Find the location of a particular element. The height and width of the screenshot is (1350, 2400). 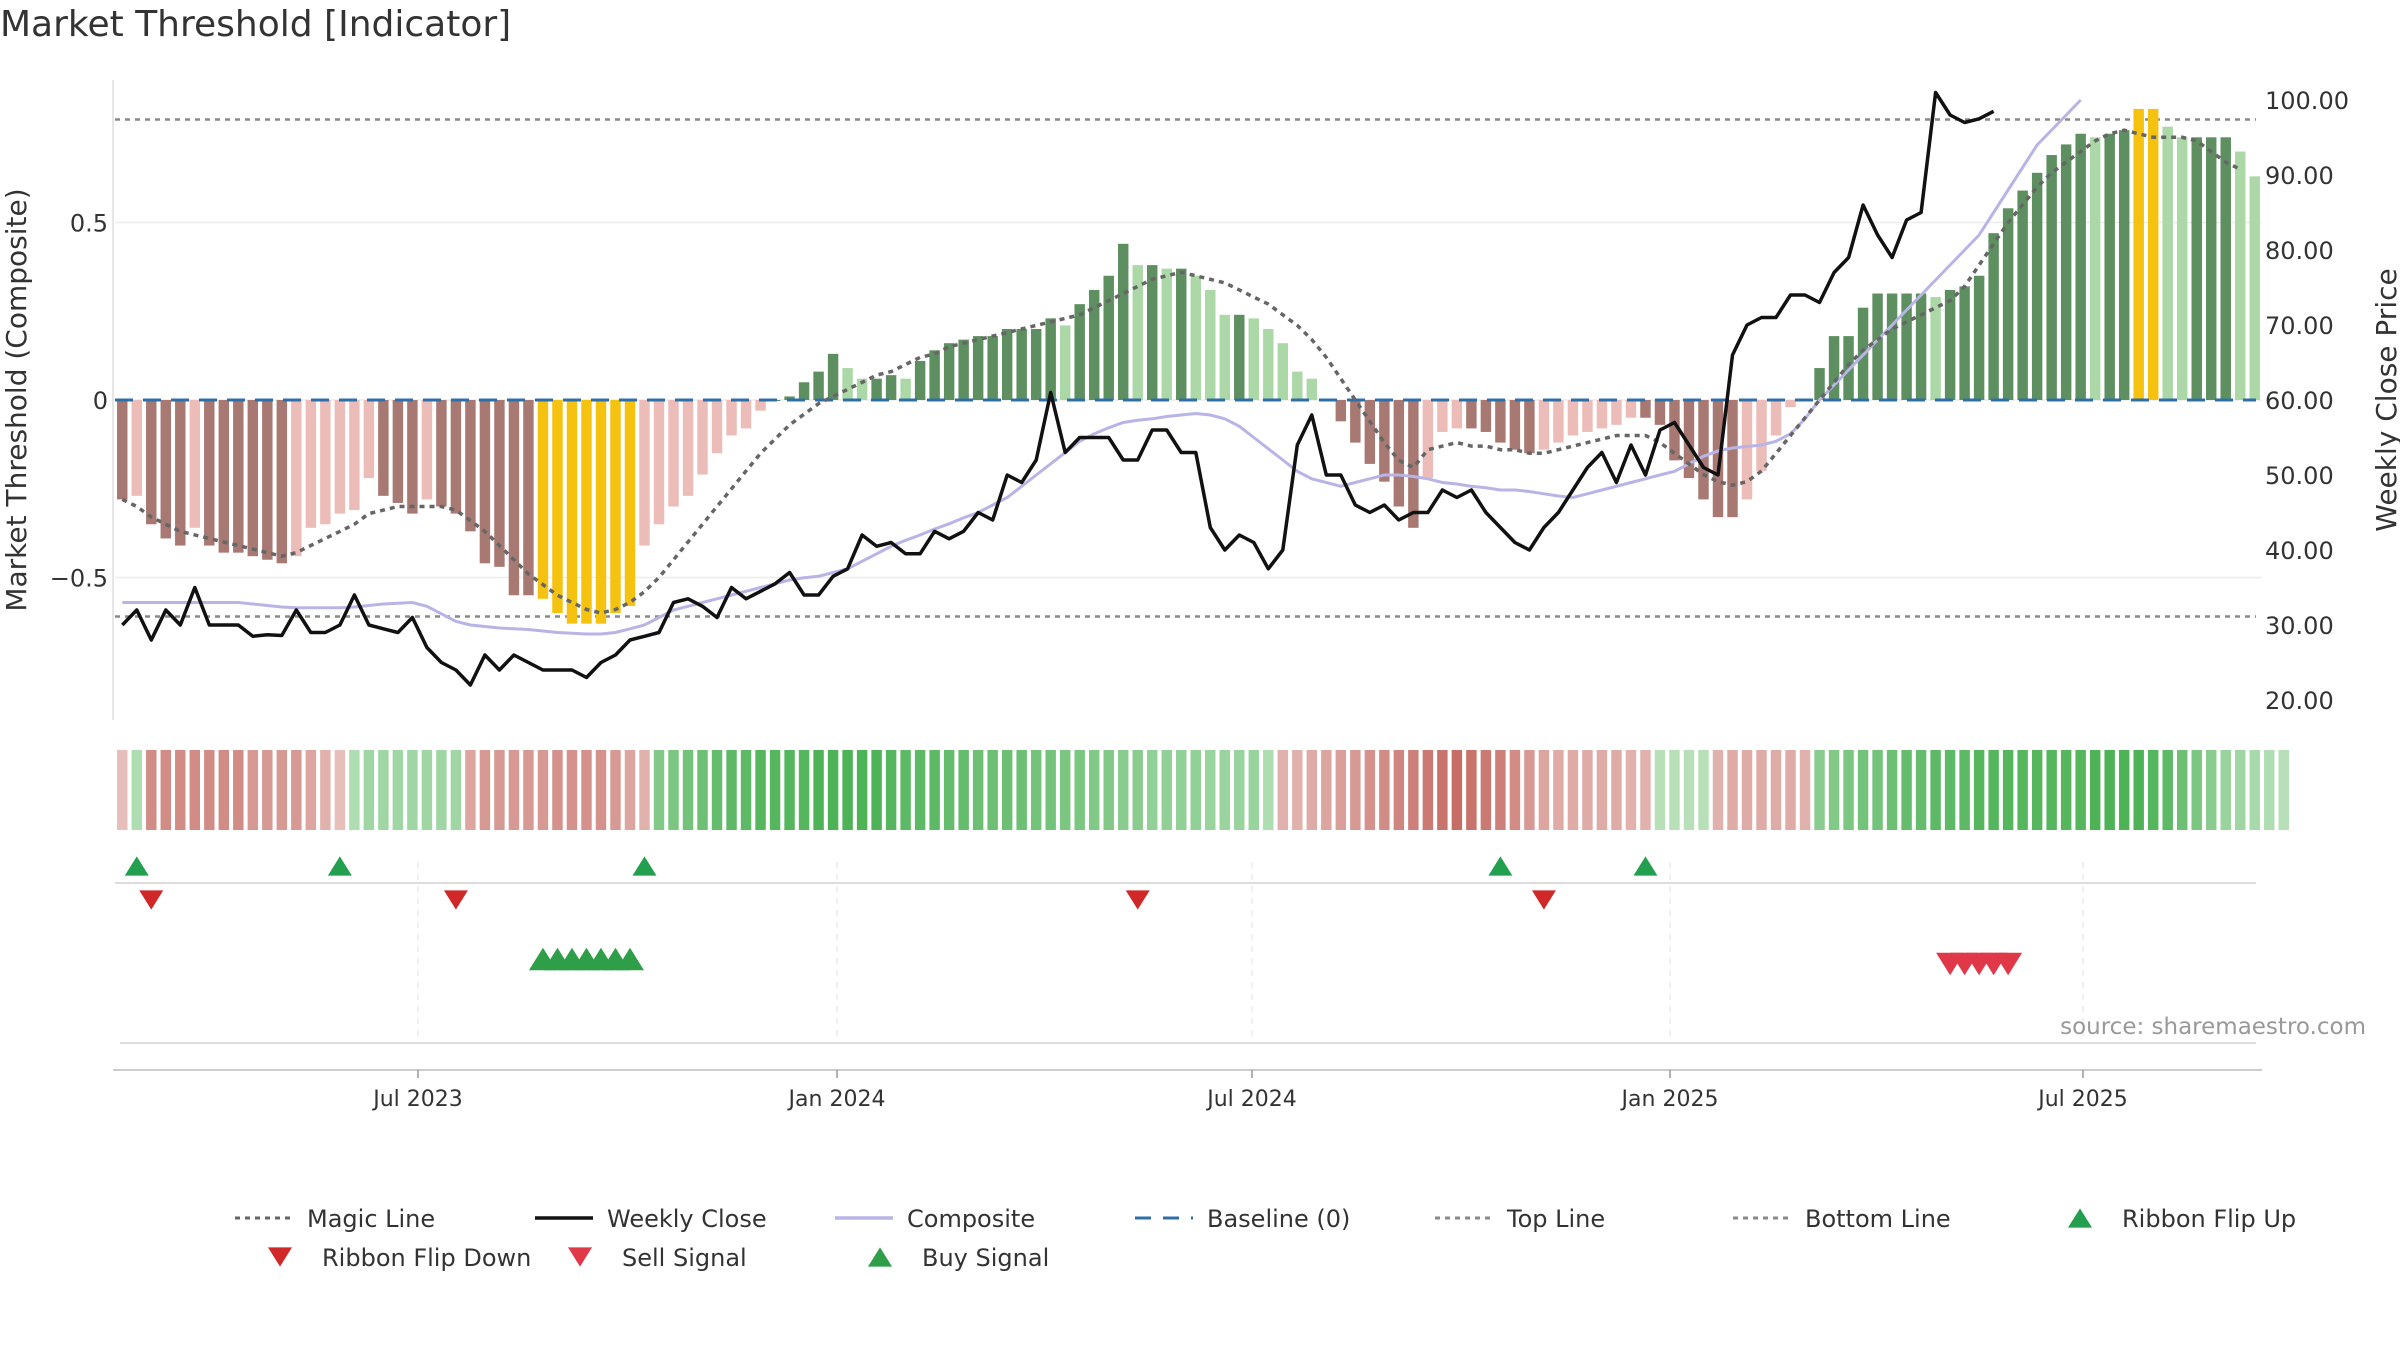

x-tick-label: Jul 2023 is located at coordinates (417, 1099).